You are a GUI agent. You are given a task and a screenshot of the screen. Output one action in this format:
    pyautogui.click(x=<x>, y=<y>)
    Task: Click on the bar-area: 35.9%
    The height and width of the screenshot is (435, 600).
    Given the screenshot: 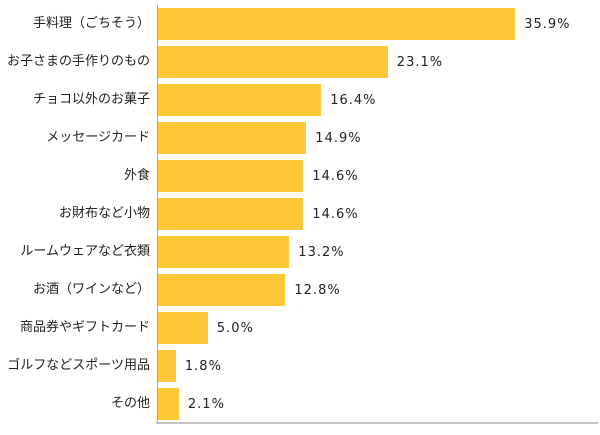 What is the action you would take?
    pyautogui.click(x=379, y=24)
    